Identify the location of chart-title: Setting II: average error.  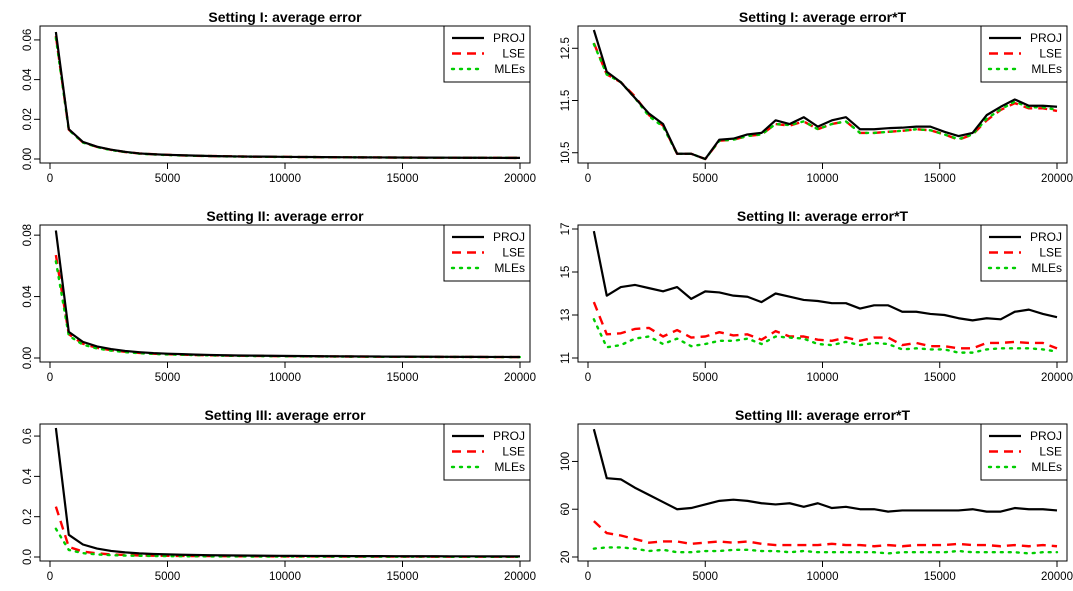
(285, 216).